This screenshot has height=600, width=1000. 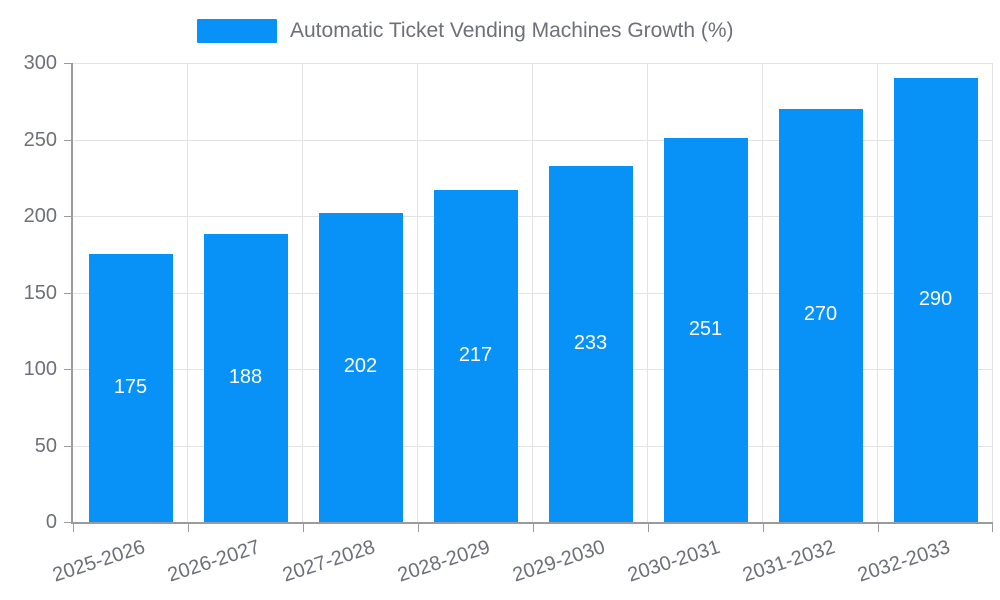 I want to click on bar-value-label: 251, so click(x=705, y=328).